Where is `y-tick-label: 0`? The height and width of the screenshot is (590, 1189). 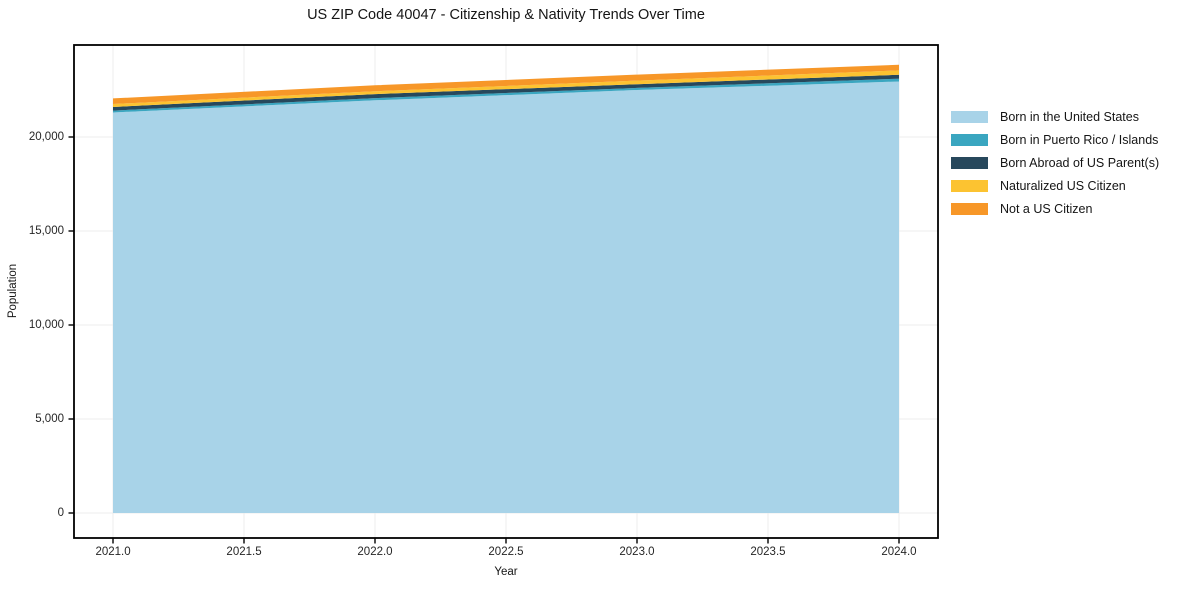 y-tick-label: 0 is located at coordinates (60, 512).